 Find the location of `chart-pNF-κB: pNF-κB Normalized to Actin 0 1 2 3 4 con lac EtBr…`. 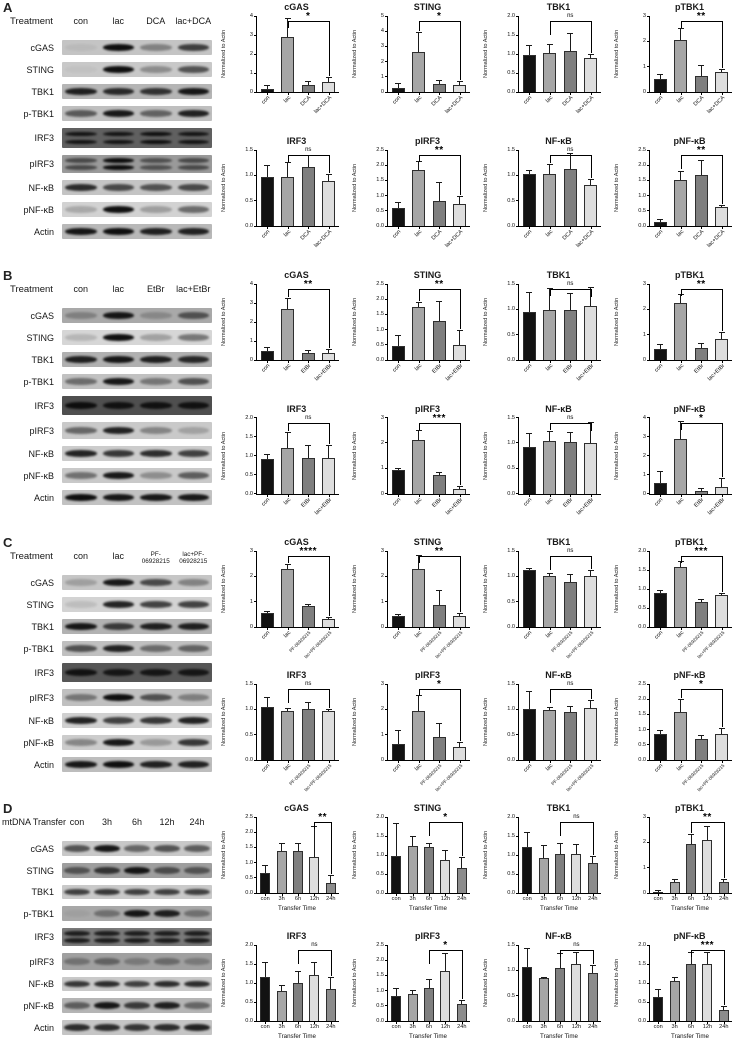

chart-pNF-κB: pNF-κB Normalized to Actin 0 1 2 3 4 con lac EtBr… is located at coordinates (676, 468).